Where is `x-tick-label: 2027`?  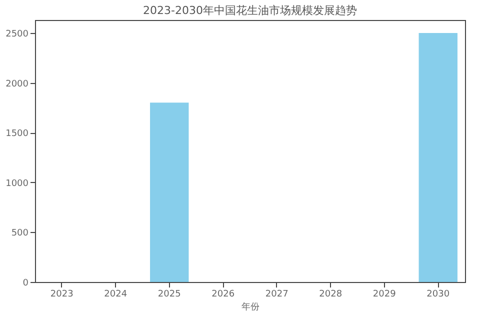 x-tick-label: 2027 is located at coordinates (276, 295).